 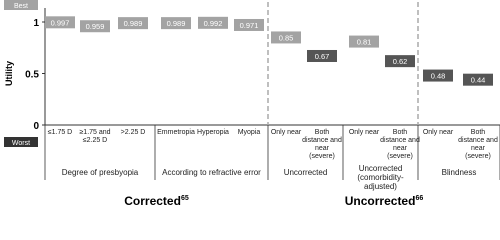 I want to click on value-label: 0.992, so click(x=213, y=23).